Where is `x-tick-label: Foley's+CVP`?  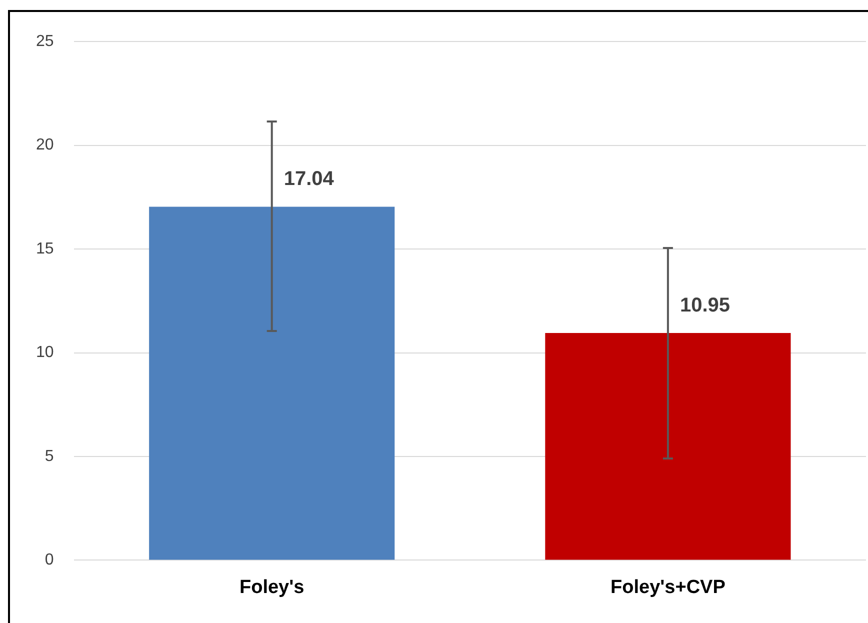 x-tick-label: Foley's+CVP is located at coordinates (668, 587).